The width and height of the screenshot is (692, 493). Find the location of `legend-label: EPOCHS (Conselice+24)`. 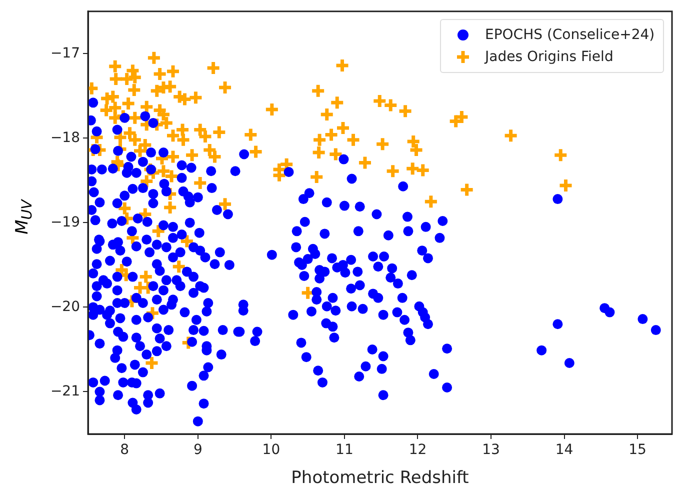

legend-label: EPOCHS (Conselice+24) is located at coordinates (570, 35).